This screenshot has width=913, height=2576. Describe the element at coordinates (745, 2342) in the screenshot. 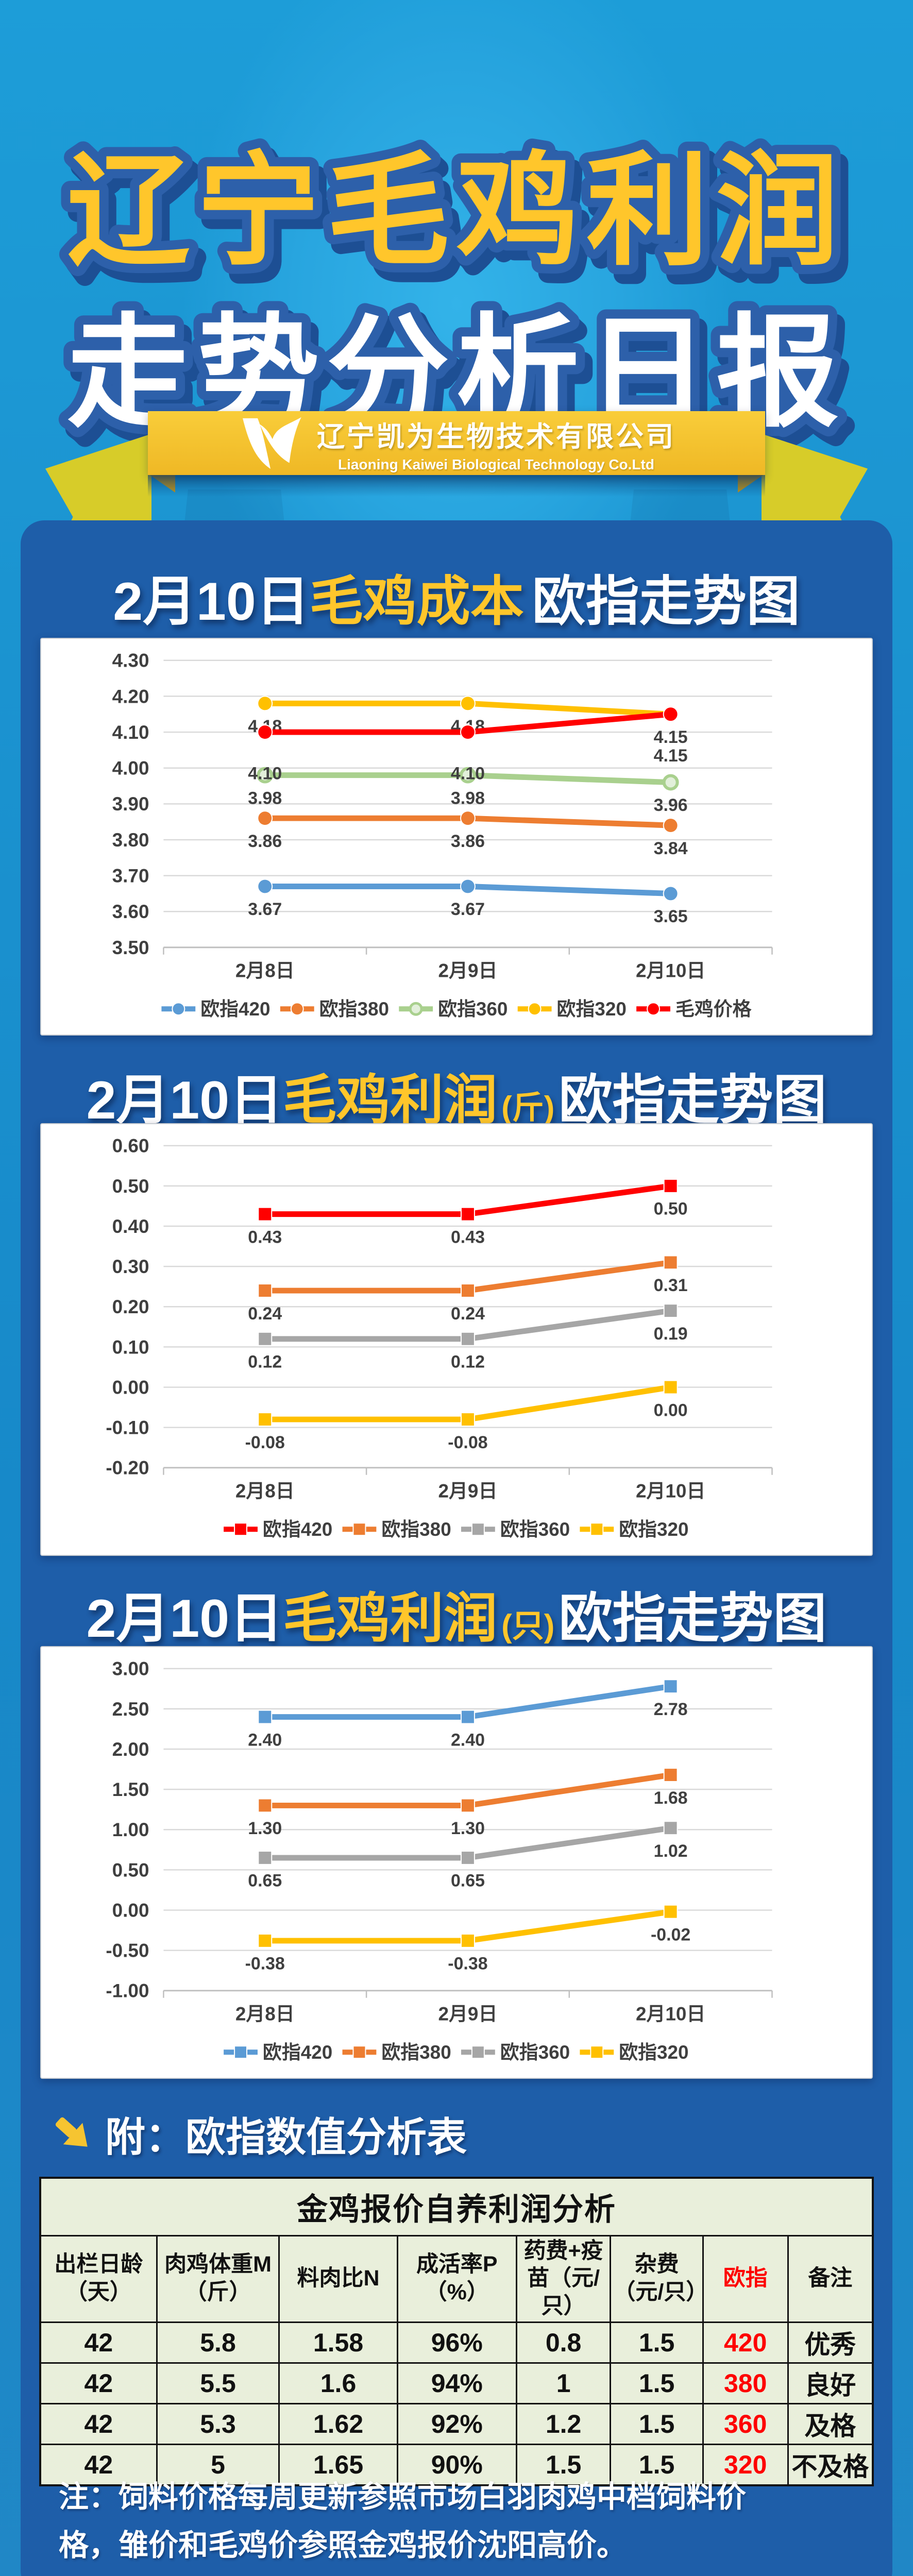

I see `table-cell: 420` at that location.